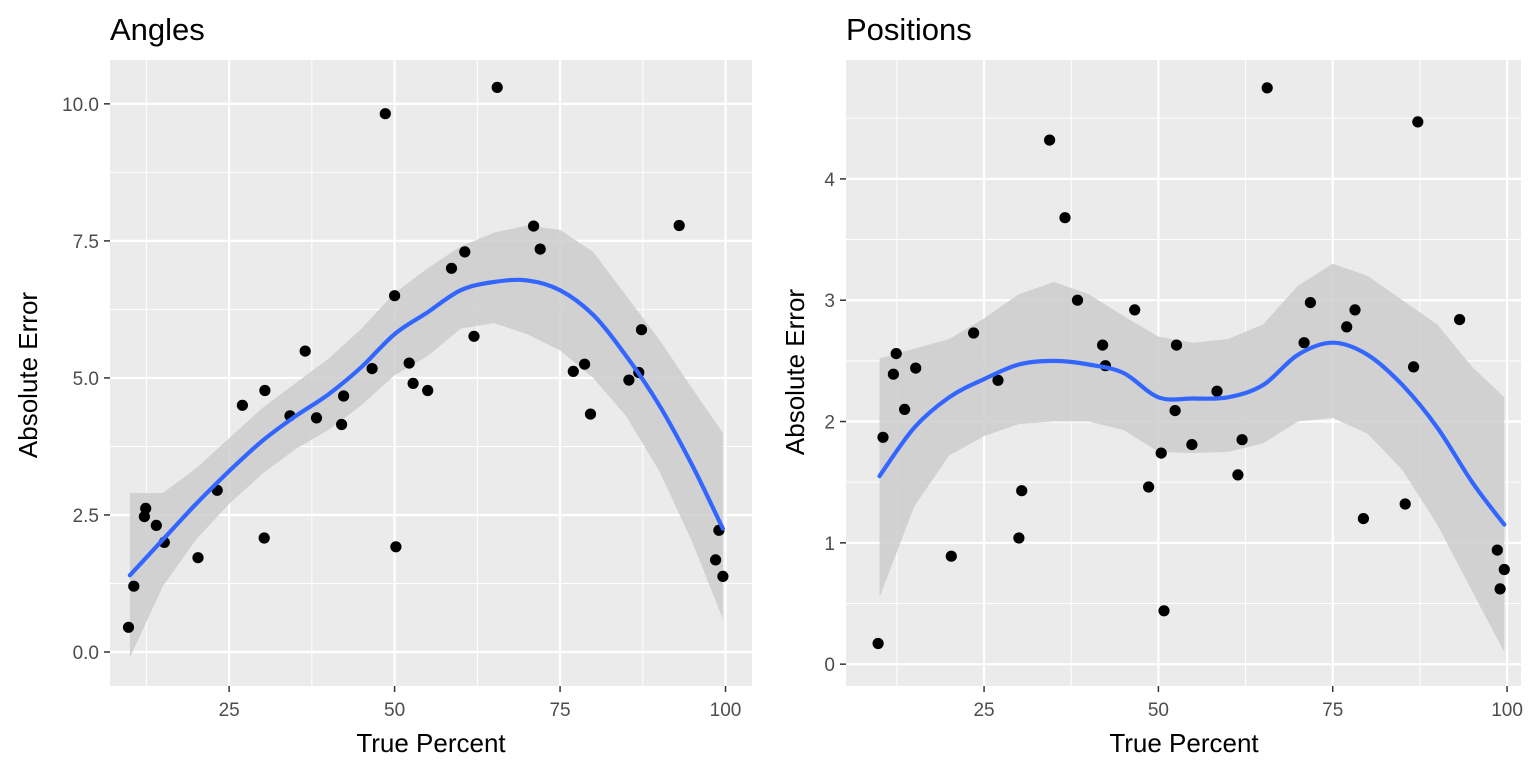 Image resolution: width=1536 pixels, height=768 pixels. Describe the element at coordinates (909, 29) in the screenshot. I see `chart-title: Positions` at that location.